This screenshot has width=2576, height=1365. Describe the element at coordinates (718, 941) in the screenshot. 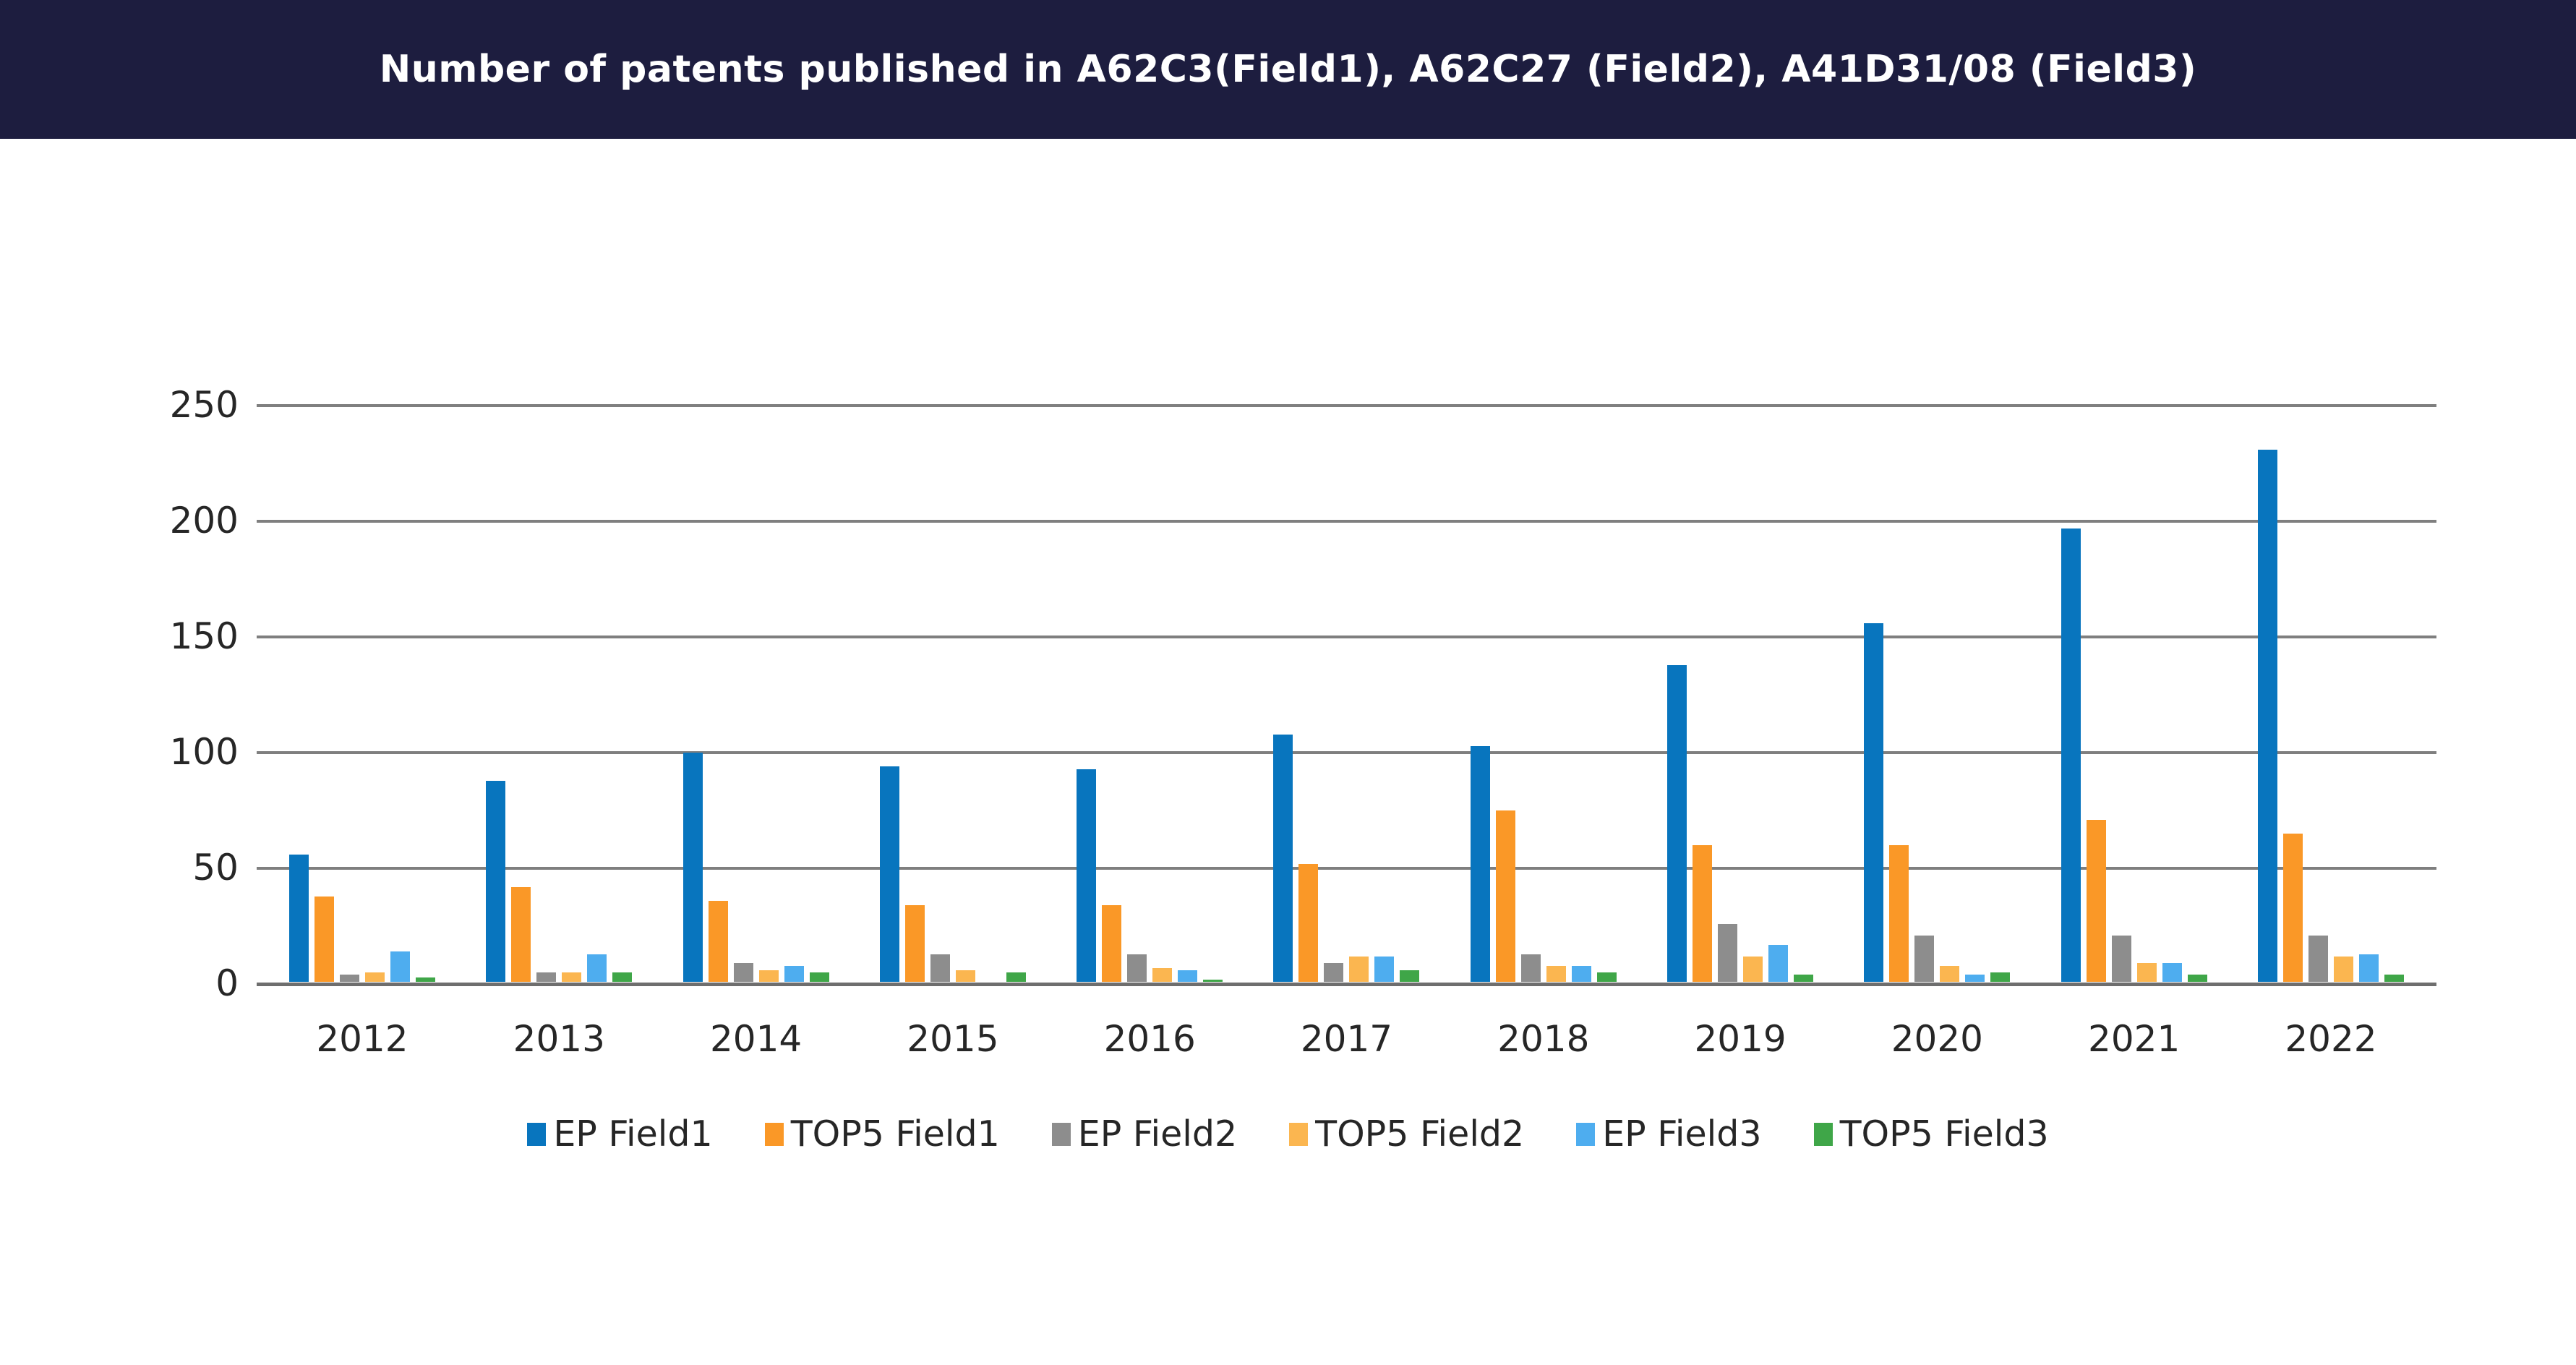

I see `bar-top5-field1-2014` at that location.